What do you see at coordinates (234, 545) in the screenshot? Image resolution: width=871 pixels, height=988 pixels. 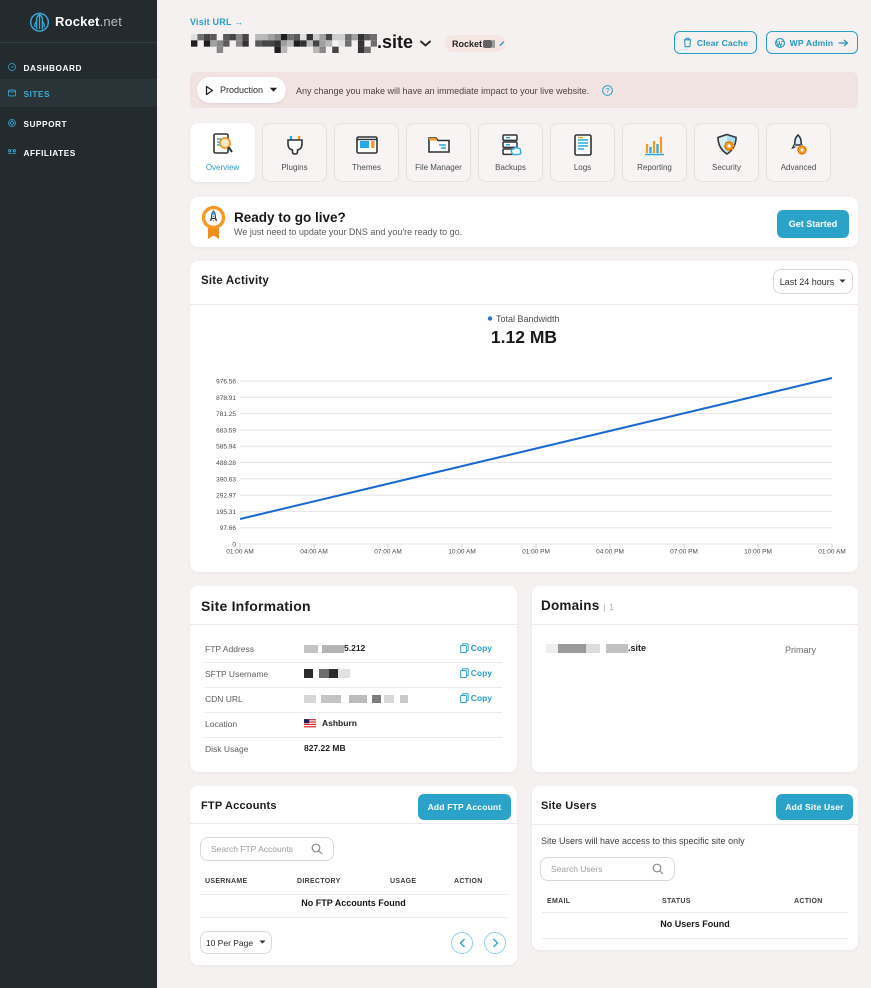 I see `svg-text: 0` at bounding box center [234, 545].